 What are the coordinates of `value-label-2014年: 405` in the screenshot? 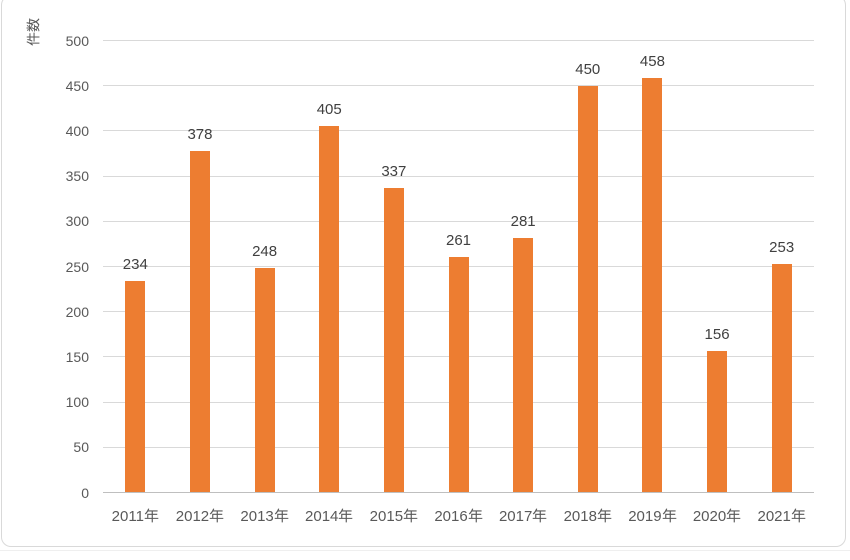 It's located at (329, 110).